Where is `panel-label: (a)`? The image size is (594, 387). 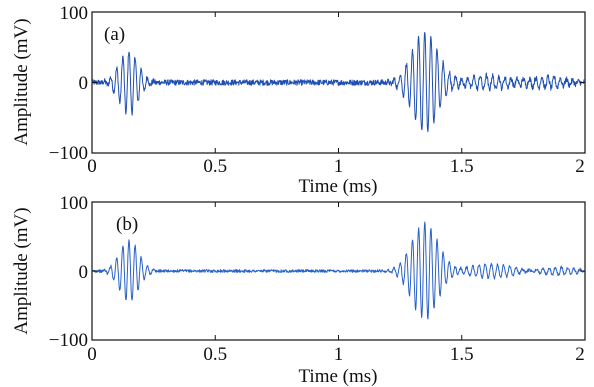
panel-label: (a) is located at coordinates (114, 34).